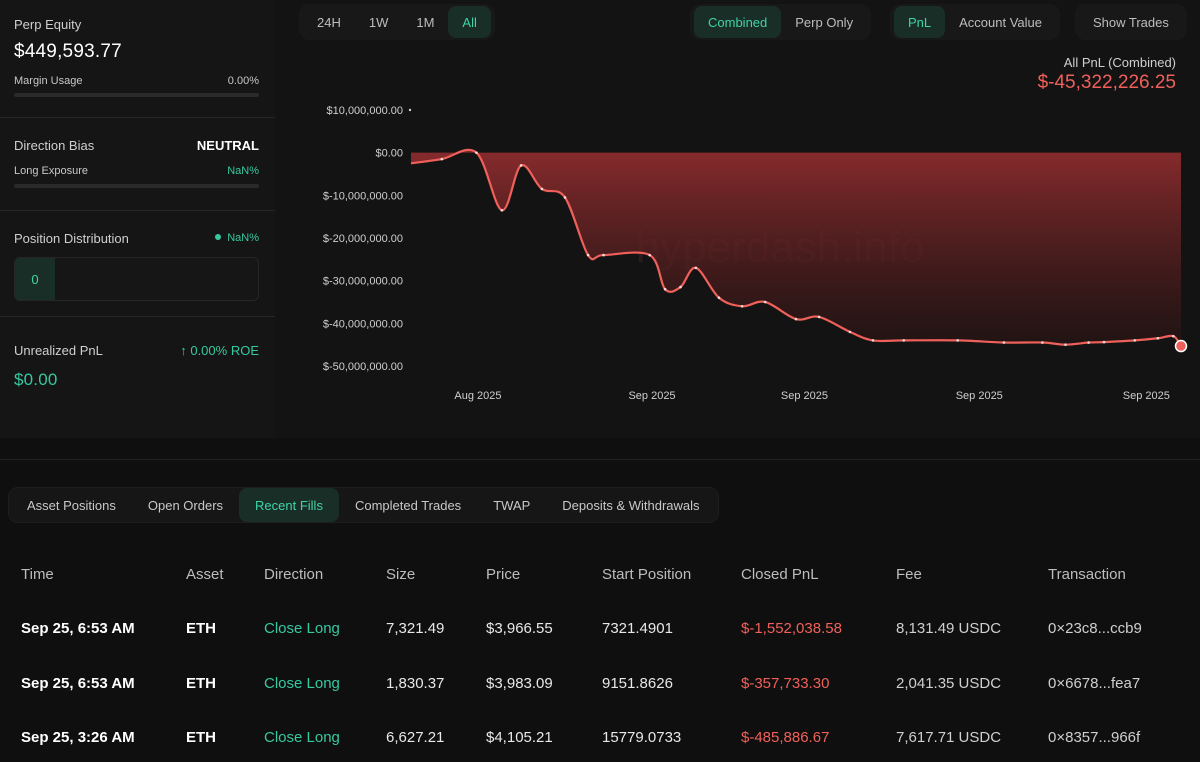 This screenshot has width=1200, height=762. I want to click on tab-asset-positions: Asset Positions, so click(71, 505).